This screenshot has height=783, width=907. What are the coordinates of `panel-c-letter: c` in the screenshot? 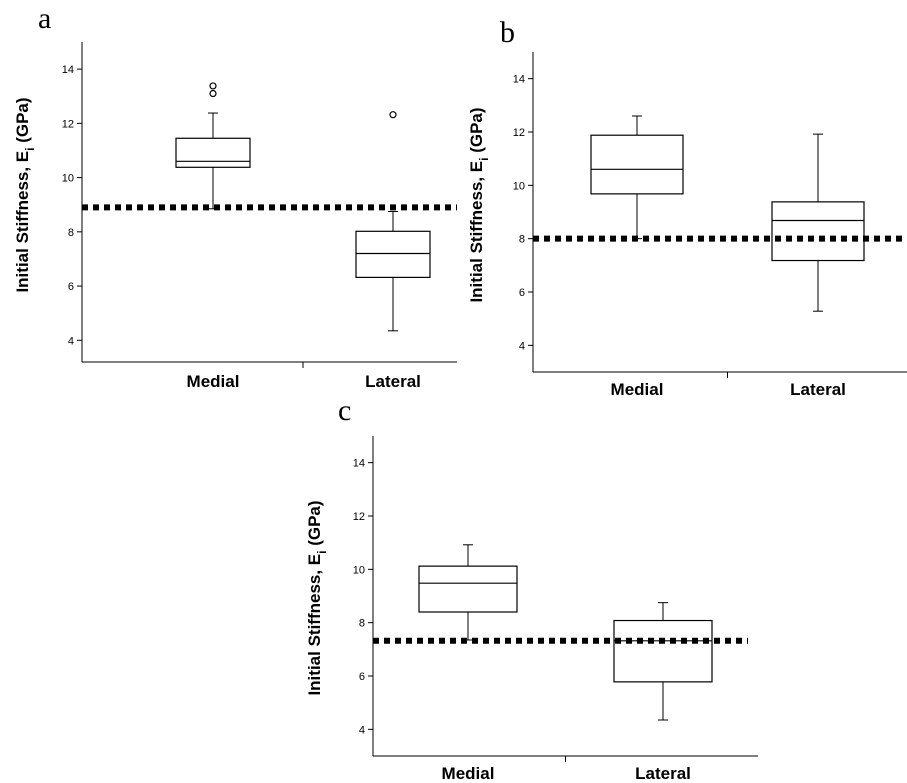 It's located at (344, 410).